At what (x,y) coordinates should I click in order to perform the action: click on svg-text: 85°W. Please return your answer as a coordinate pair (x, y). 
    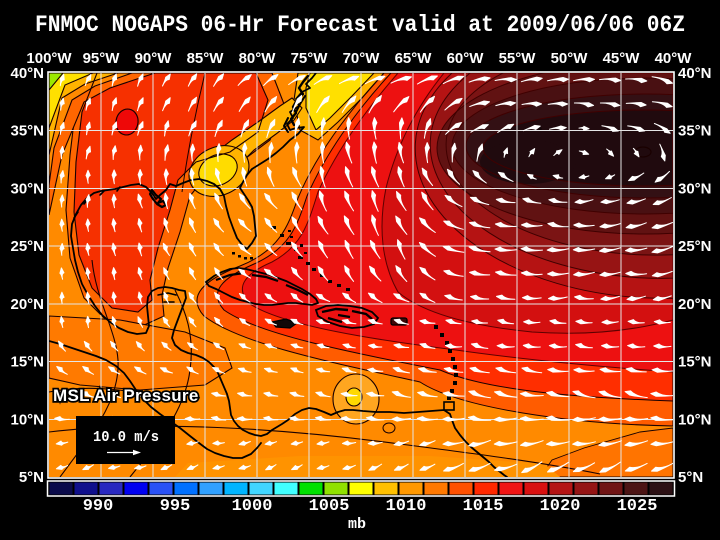
    Looking at the image, I should click on (206, 58).